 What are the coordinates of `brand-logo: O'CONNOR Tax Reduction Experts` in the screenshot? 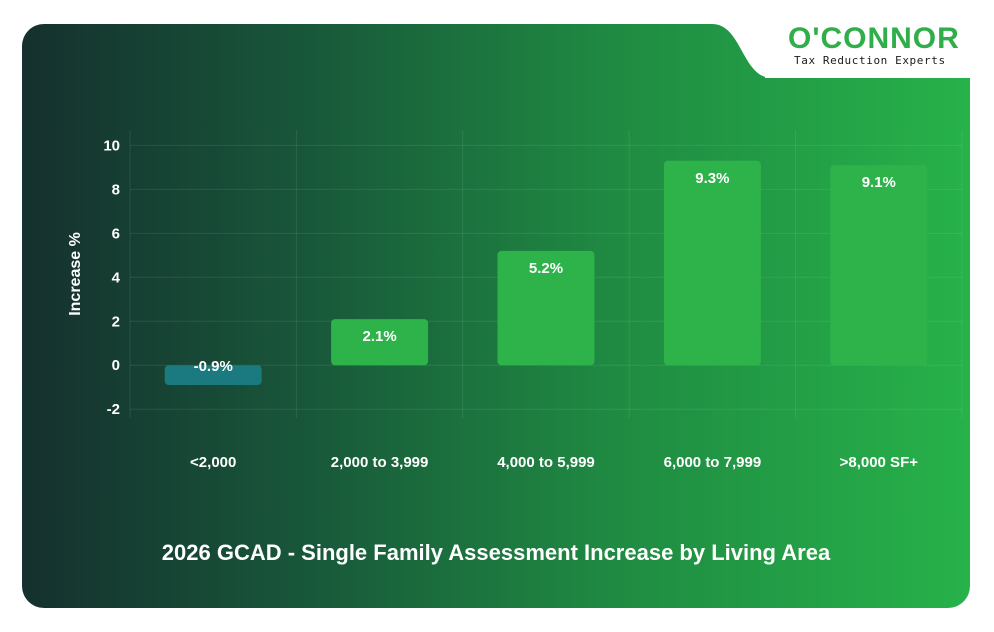 It's located at (880, 43).